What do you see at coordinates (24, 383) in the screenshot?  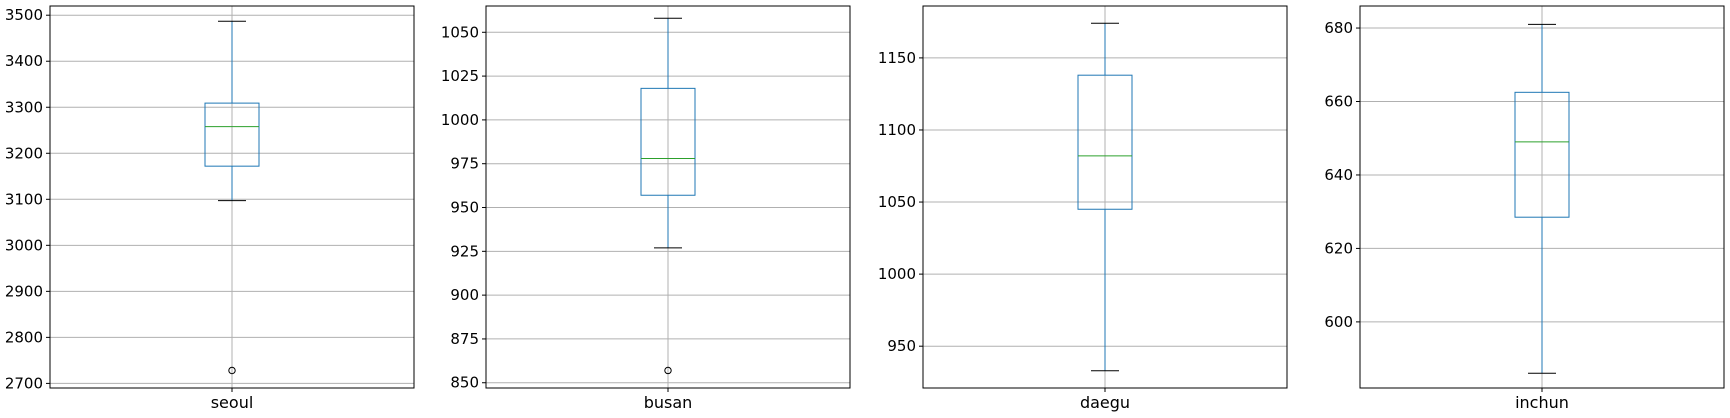 I see `y-tick-label: 2700` at bounding box center [24, 383].